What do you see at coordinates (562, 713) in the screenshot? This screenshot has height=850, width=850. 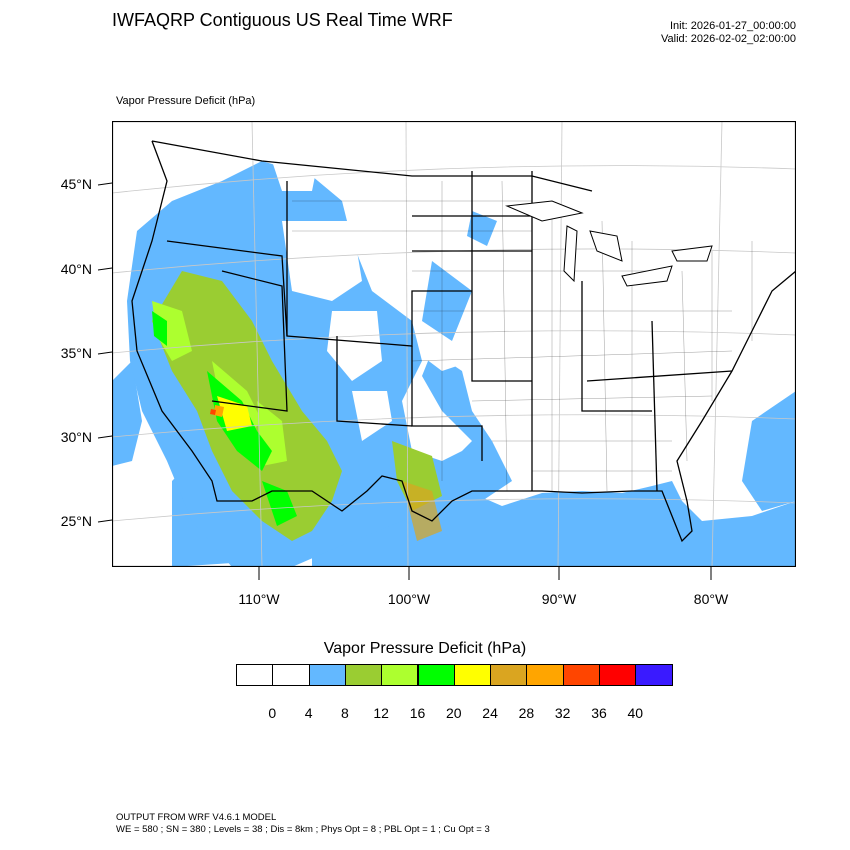 I see `colorbar-label: 32` at bounding box center [562, 713].